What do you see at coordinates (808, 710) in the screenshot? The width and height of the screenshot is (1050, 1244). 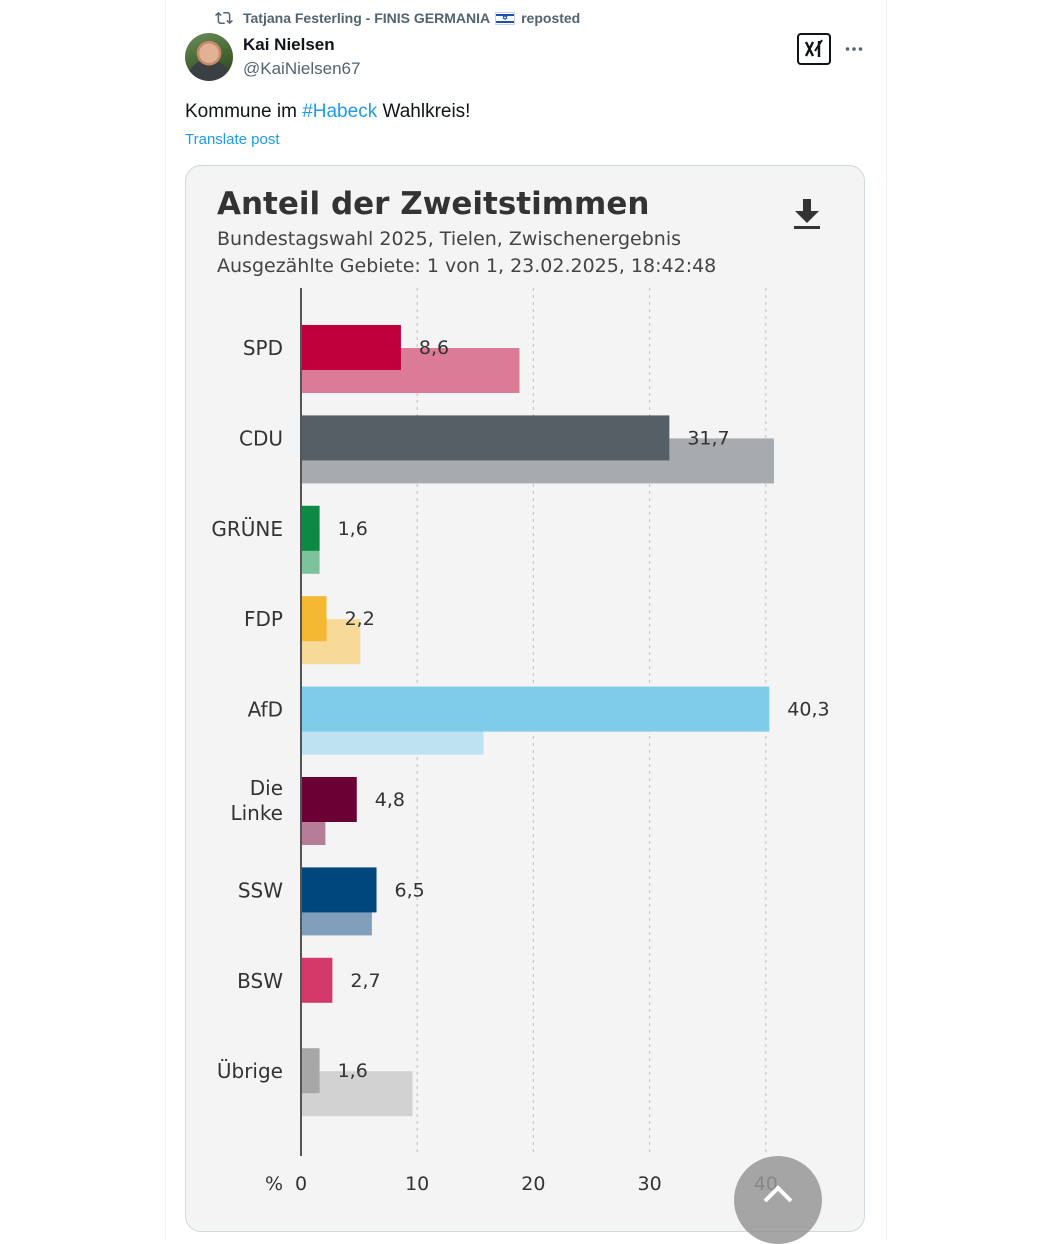 I see `value-label: 40,3` at bounding box center [808, 710].